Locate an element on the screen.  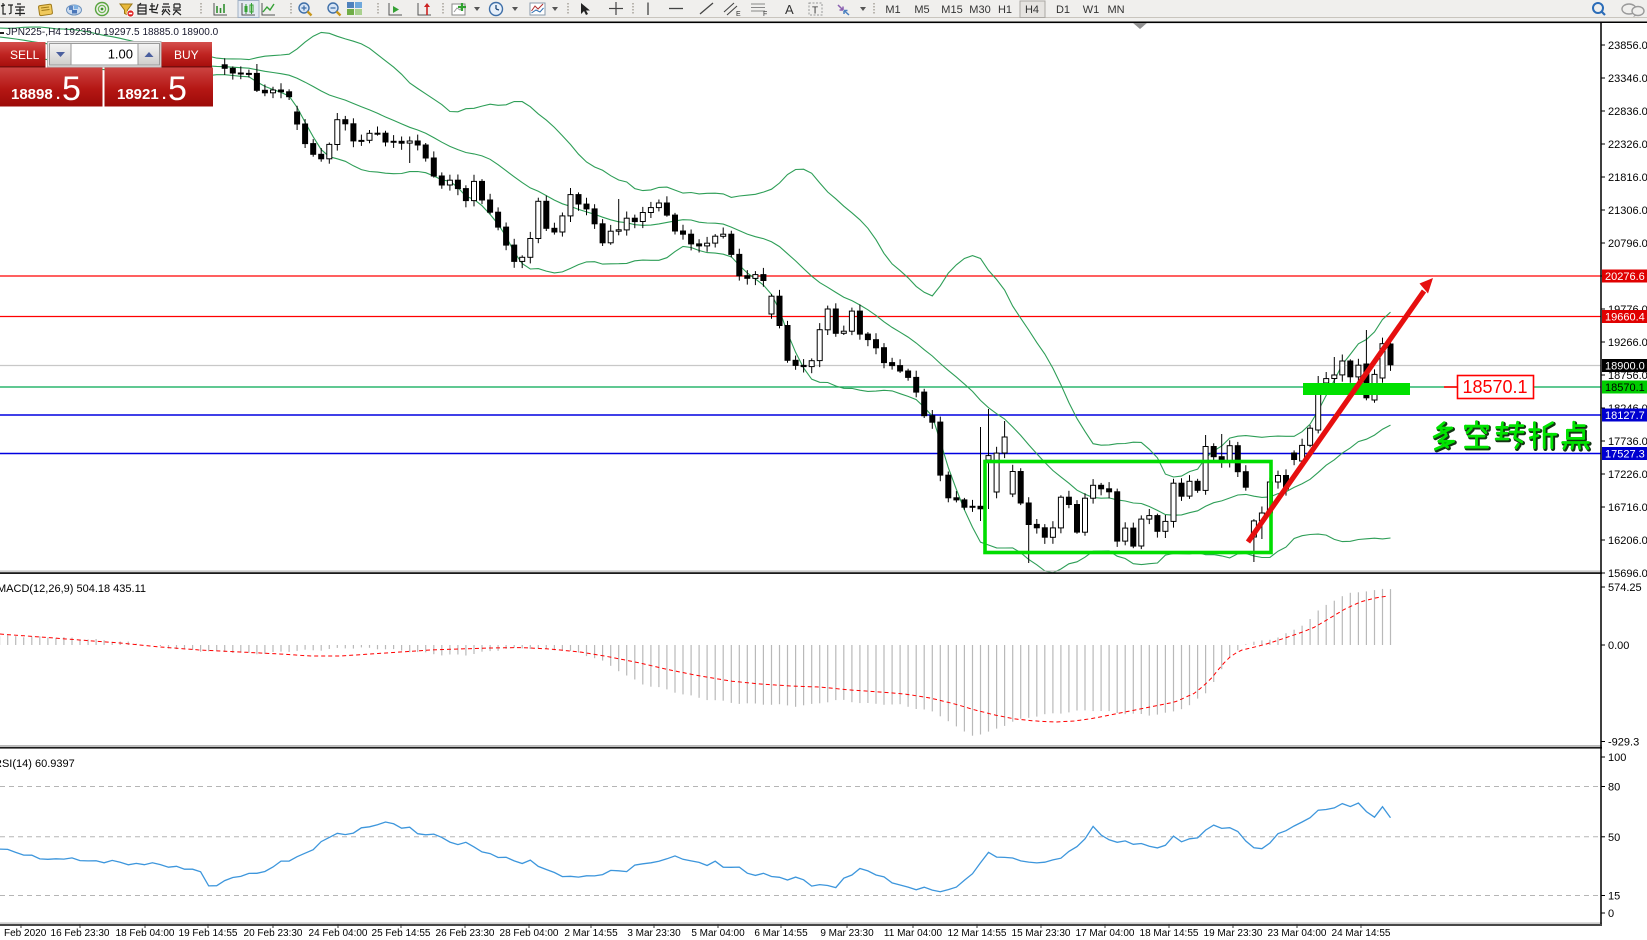
svg-text: MN is located at coordinates (1115, 10).